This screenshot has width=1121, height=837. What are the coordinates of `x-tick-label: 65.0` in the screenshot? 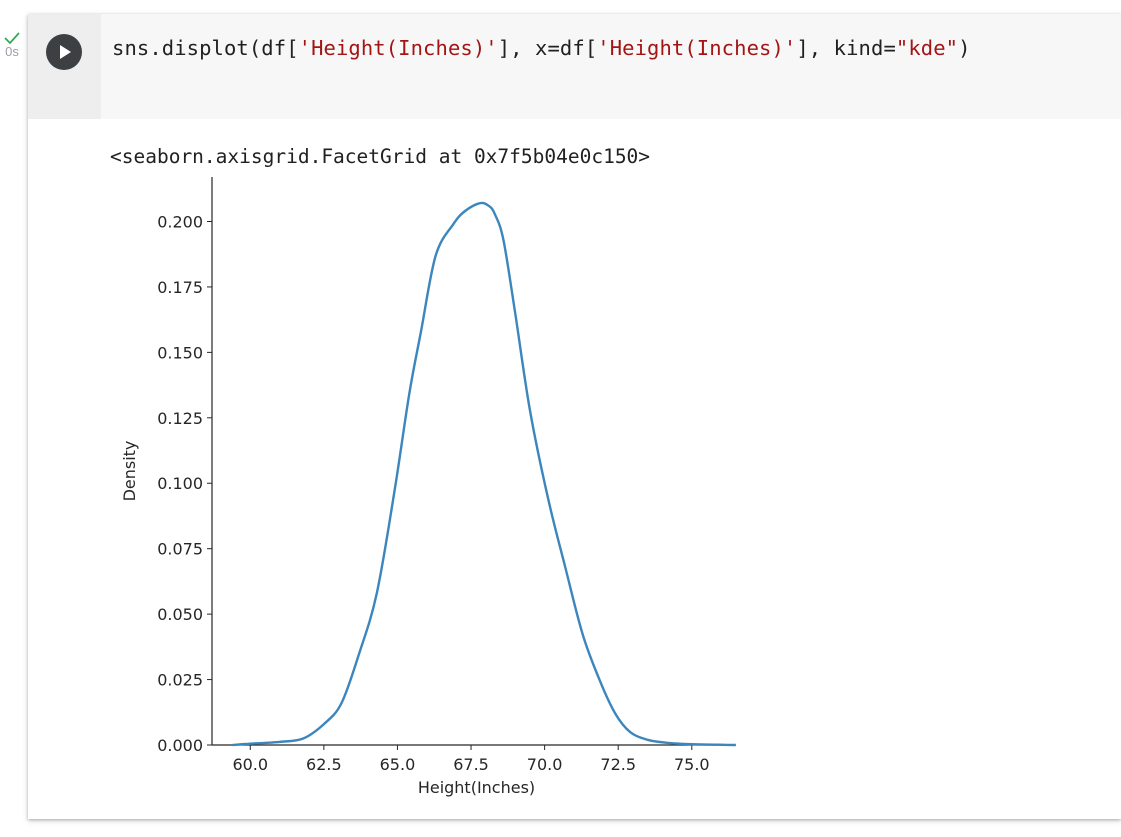 It's located at (398, 764).